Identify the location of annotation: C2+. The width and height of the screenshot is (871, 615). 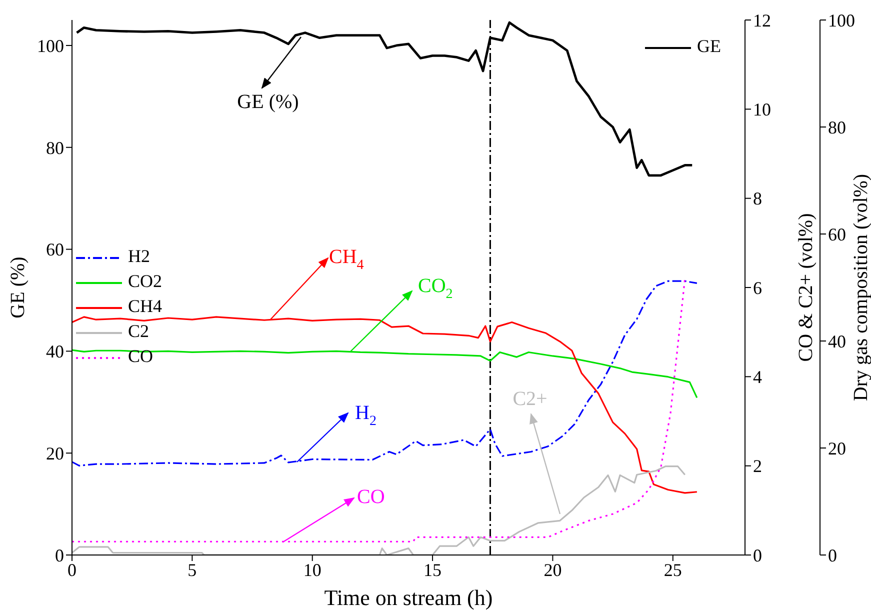
(530, 399).